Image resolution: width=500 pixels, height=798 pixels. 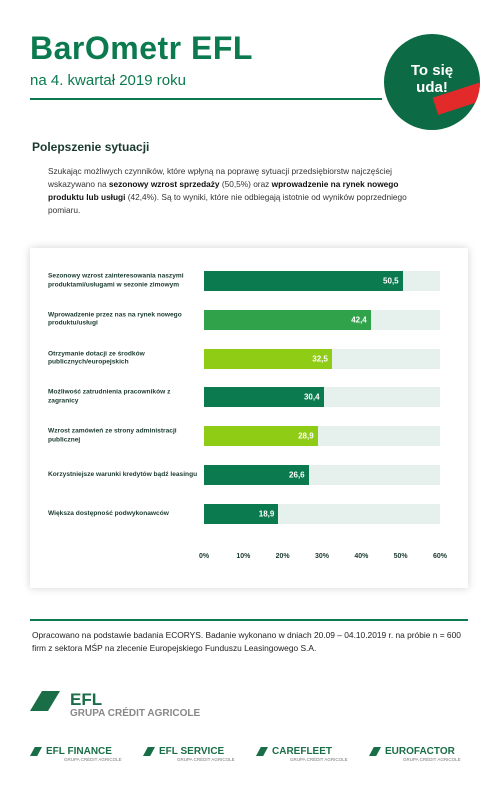 What do you see at coordinates (91, 147) in the screenshot?
I see `section-title: Polepszenie sytuacji` at bounding box center [91, 147].